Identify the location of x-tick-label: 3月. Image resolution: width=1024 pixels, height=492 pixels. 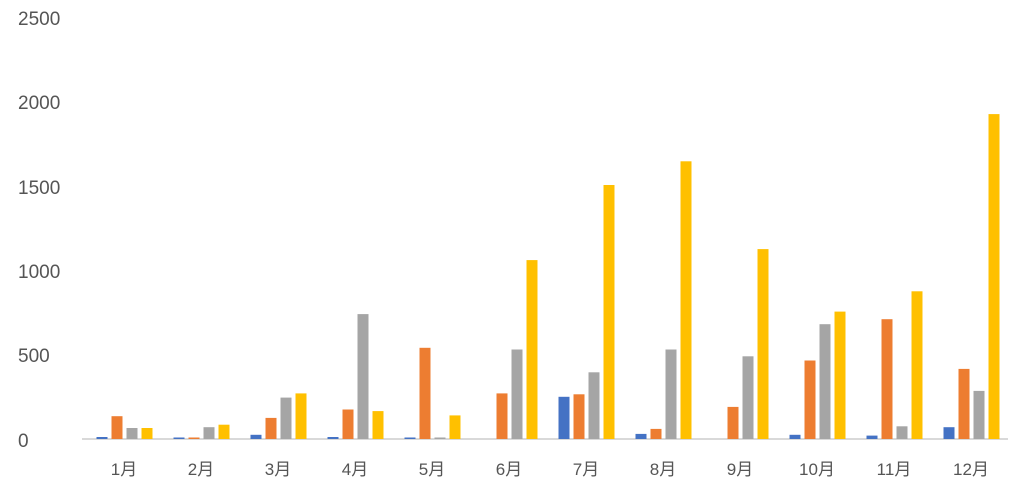
(278, 469).